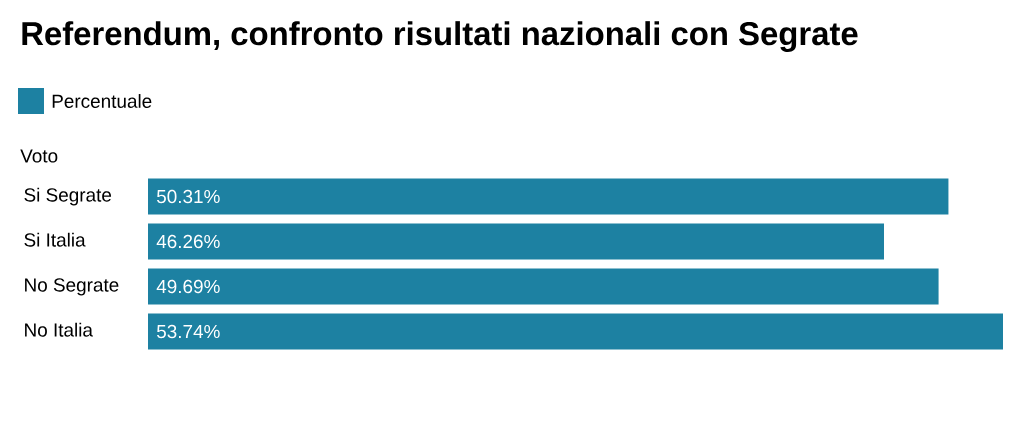 Image resolution: width=1024 pixels, height=434 pixels. I want to click on y-axis-title: Voto, so click(39, 156).